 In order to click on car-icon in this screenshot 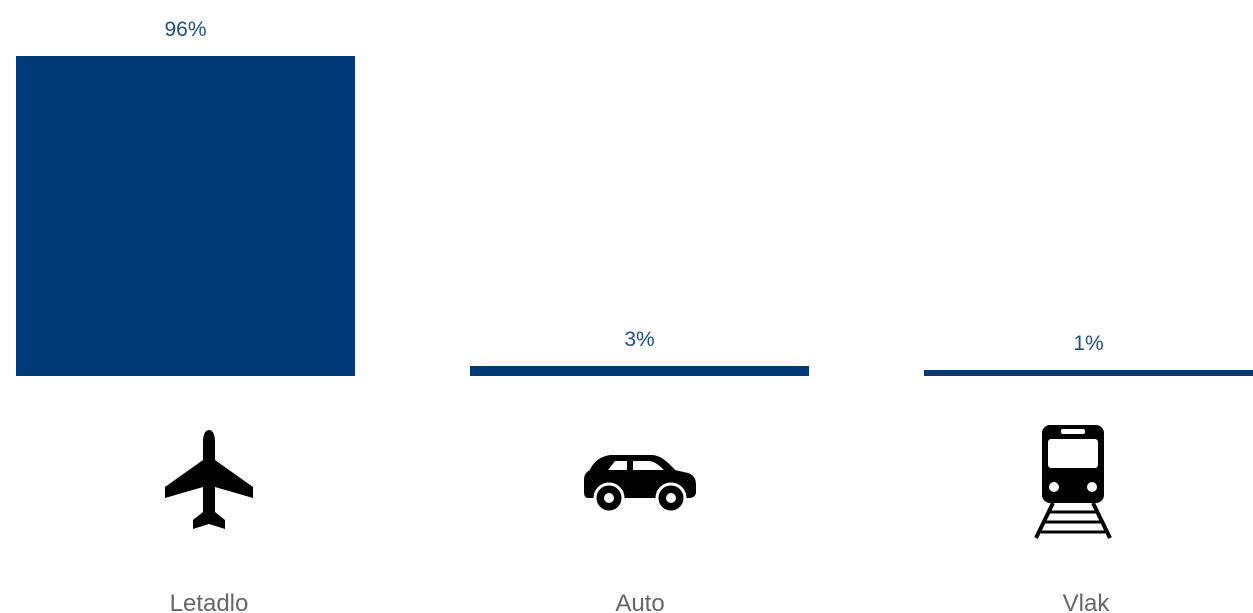, I will do `click(640, 484)`.